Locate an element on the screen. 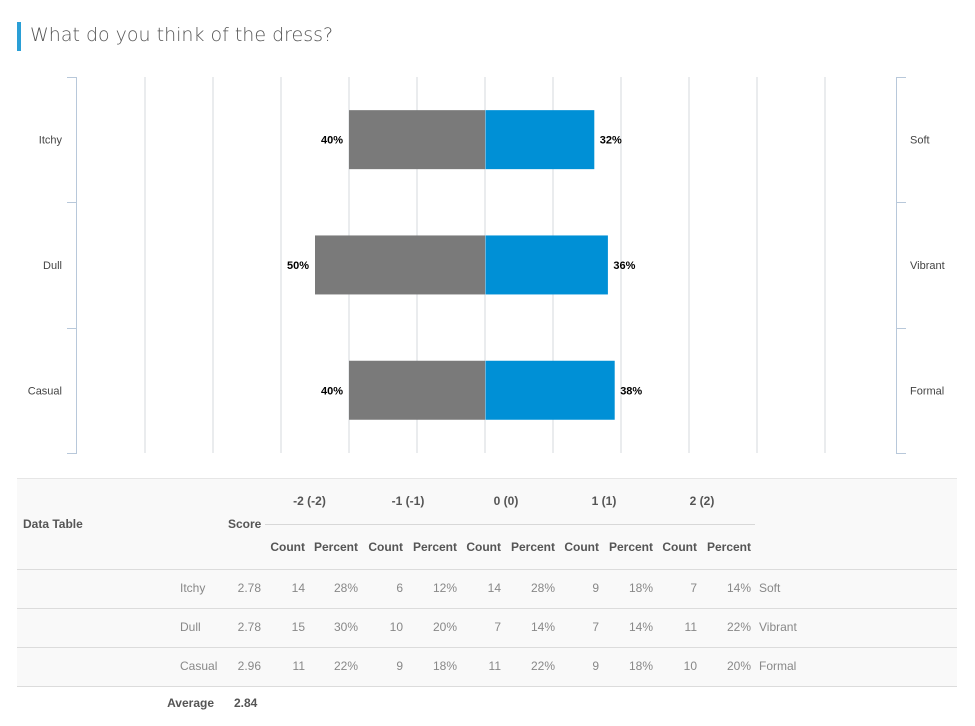  row-label-left: Casual is located at coordinates (199, 666).